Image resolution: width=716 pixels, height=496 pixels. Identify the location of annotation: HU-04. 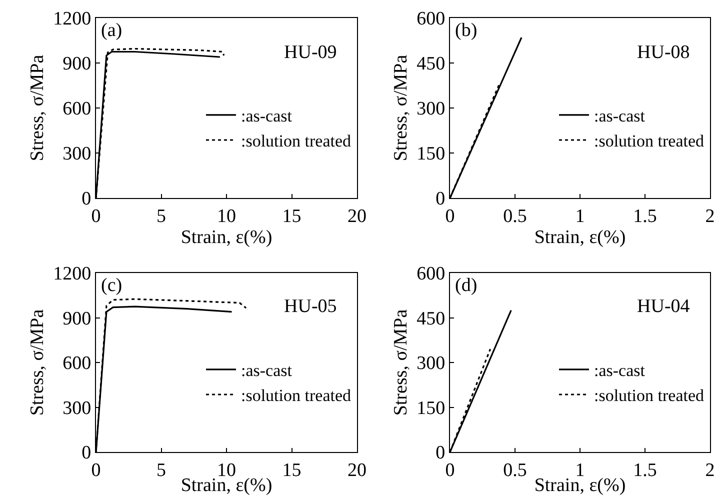
(663, 306).